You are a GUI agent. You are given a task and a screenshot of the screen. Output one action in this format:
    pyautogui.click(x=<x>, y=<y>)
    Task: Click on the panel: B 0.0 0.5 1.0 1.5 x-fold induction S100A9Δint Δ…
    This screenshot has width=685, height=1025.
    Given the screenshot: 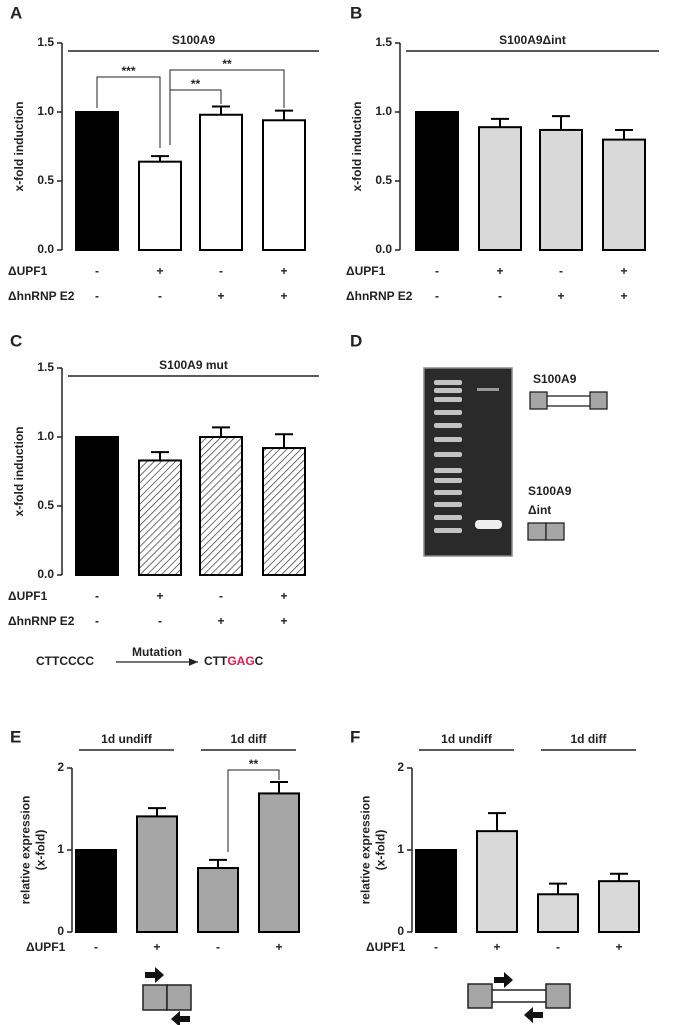 What is the action you would take?
    pyautogui.click(x=502, y=153)
    